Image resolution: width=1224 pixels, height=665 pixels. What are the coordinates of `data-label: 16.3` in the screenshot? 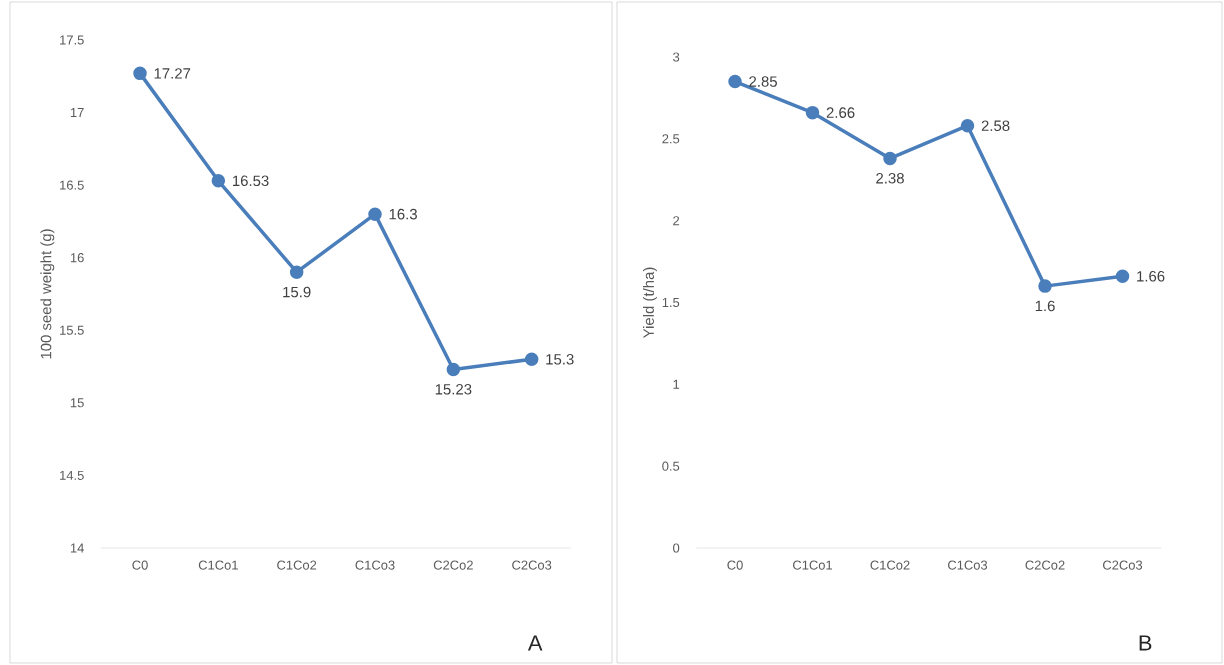 It's located at (403, 214).